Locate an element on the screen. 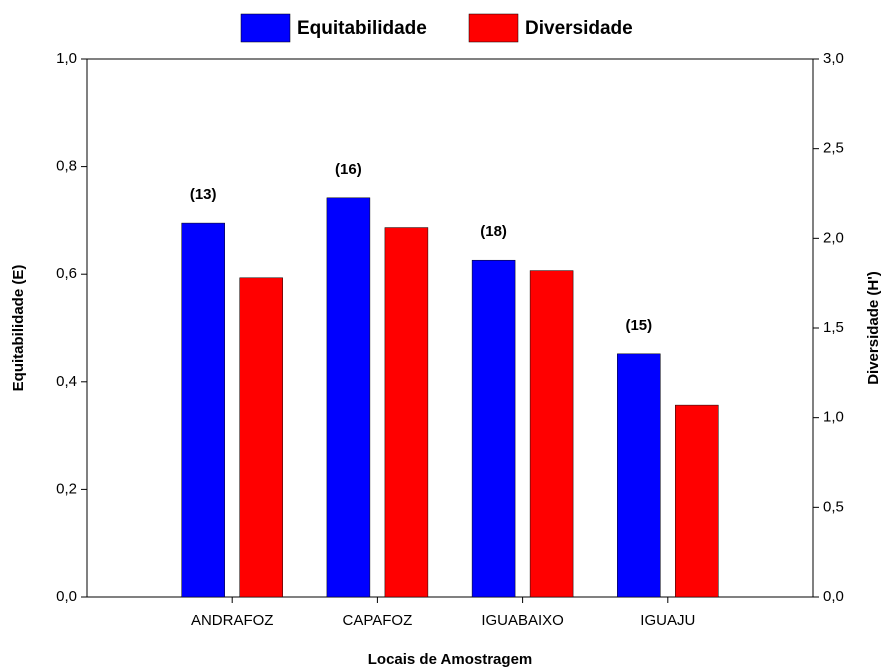 This screenshot has height=669, width=891. y2-tick-label: 2,0 is located at coordinates (833, 237).